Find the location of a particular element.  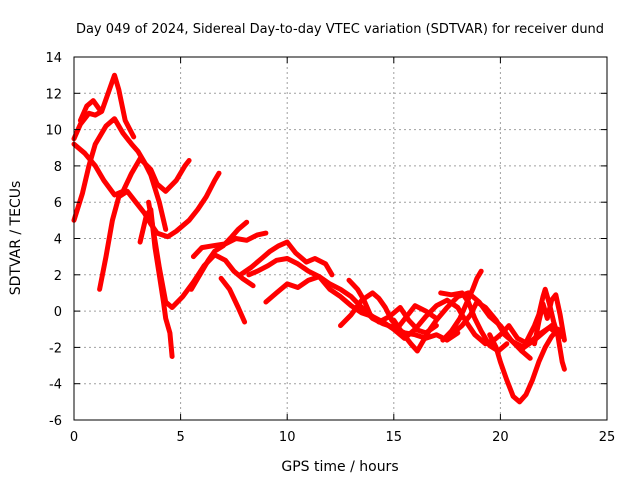

y-tick-label: 8 is located at coordinates (58, 167).